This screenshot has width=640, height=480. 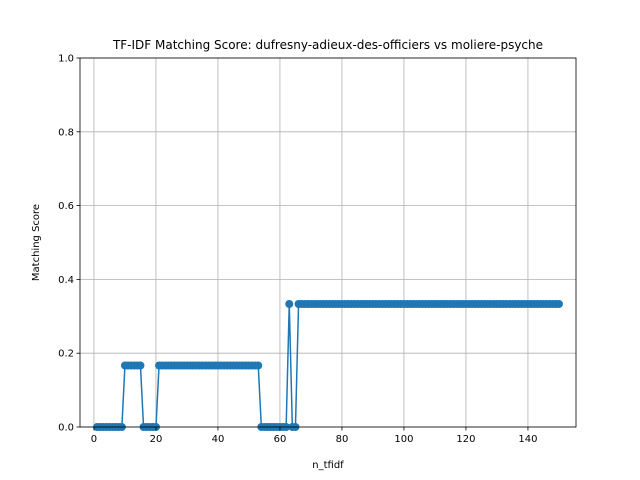 I want to click on y-tick-label: 0.8, so click(x=66, y=132).